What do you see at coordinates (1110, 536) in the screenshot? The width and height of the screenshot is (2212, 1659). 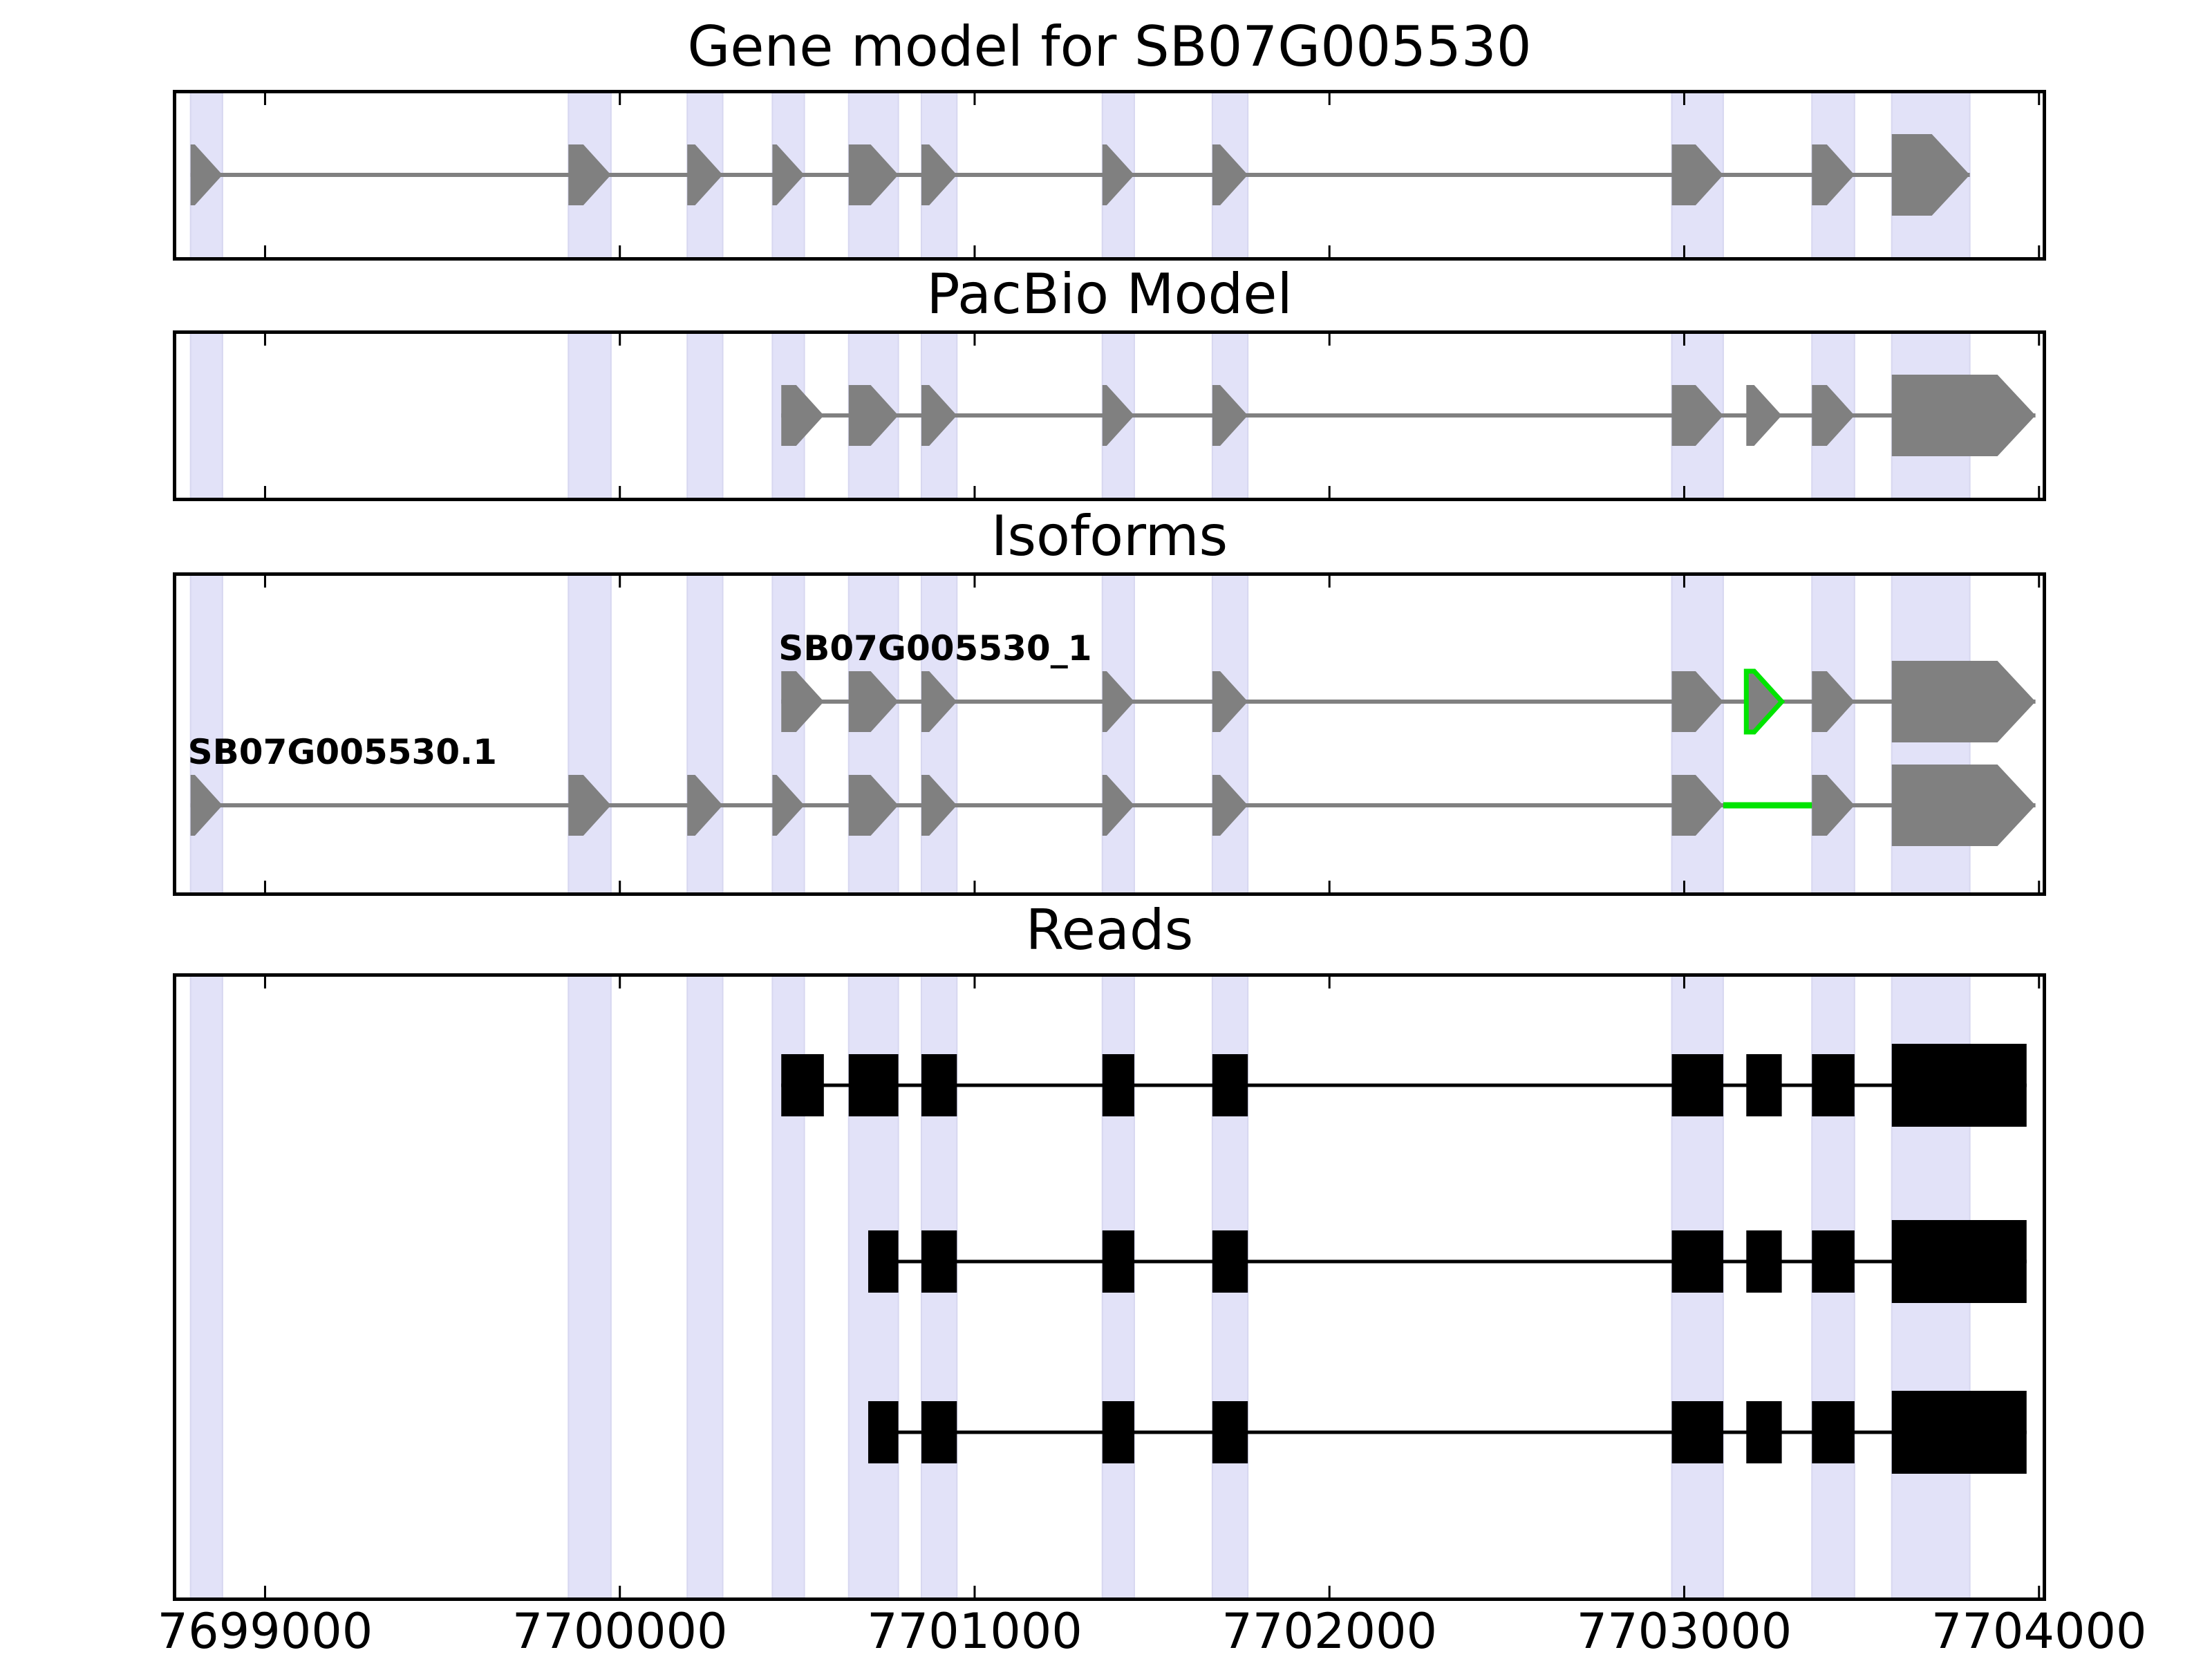 I see `panel-title-isoforms: Isoforms` at bounding box center [1110, 536].